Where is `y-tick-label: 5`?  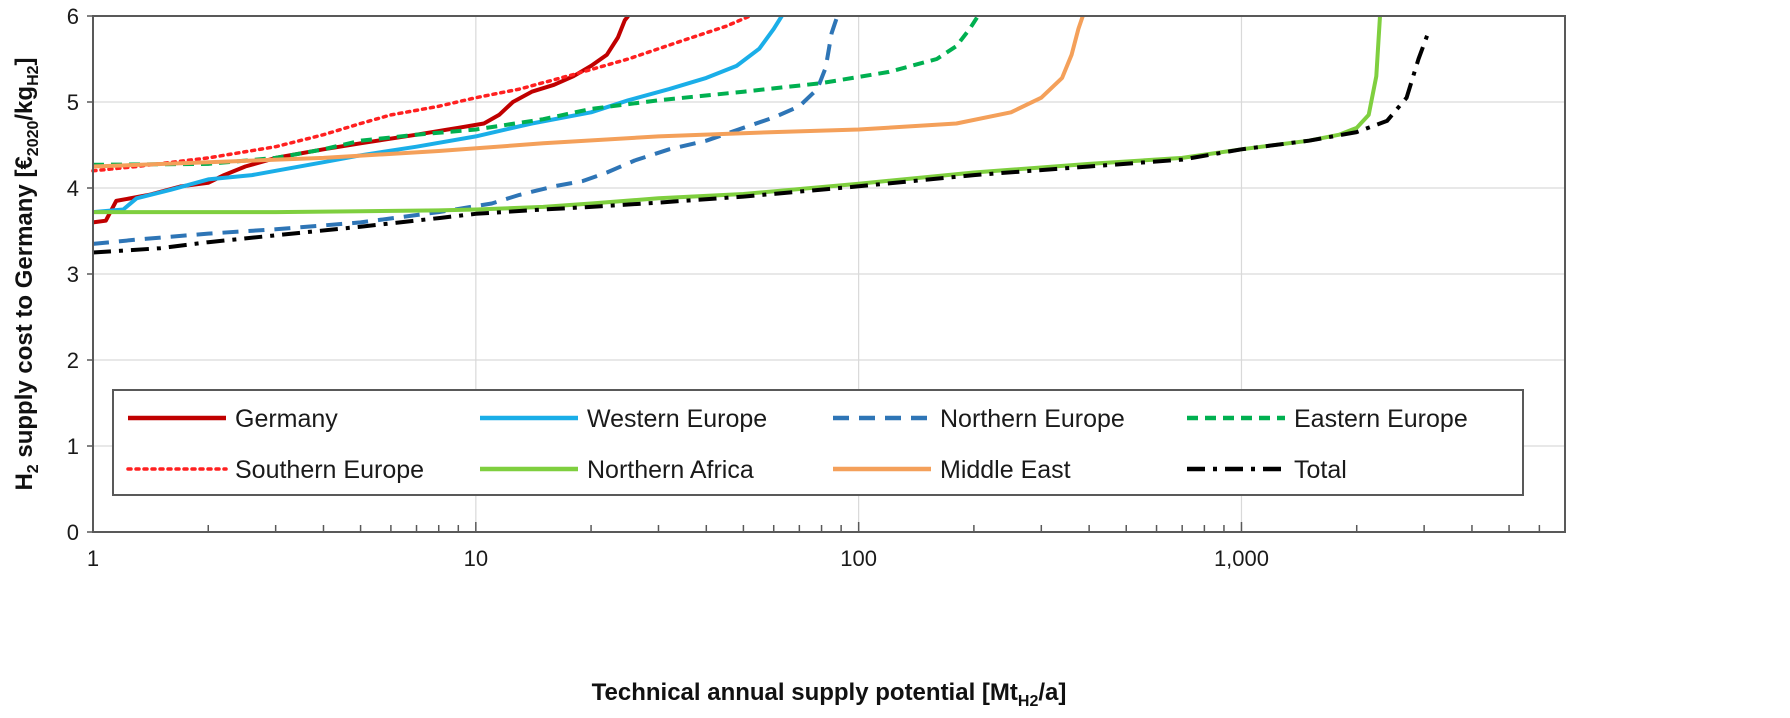 y-tick-label: 5 is located at coordinates (73, 102).